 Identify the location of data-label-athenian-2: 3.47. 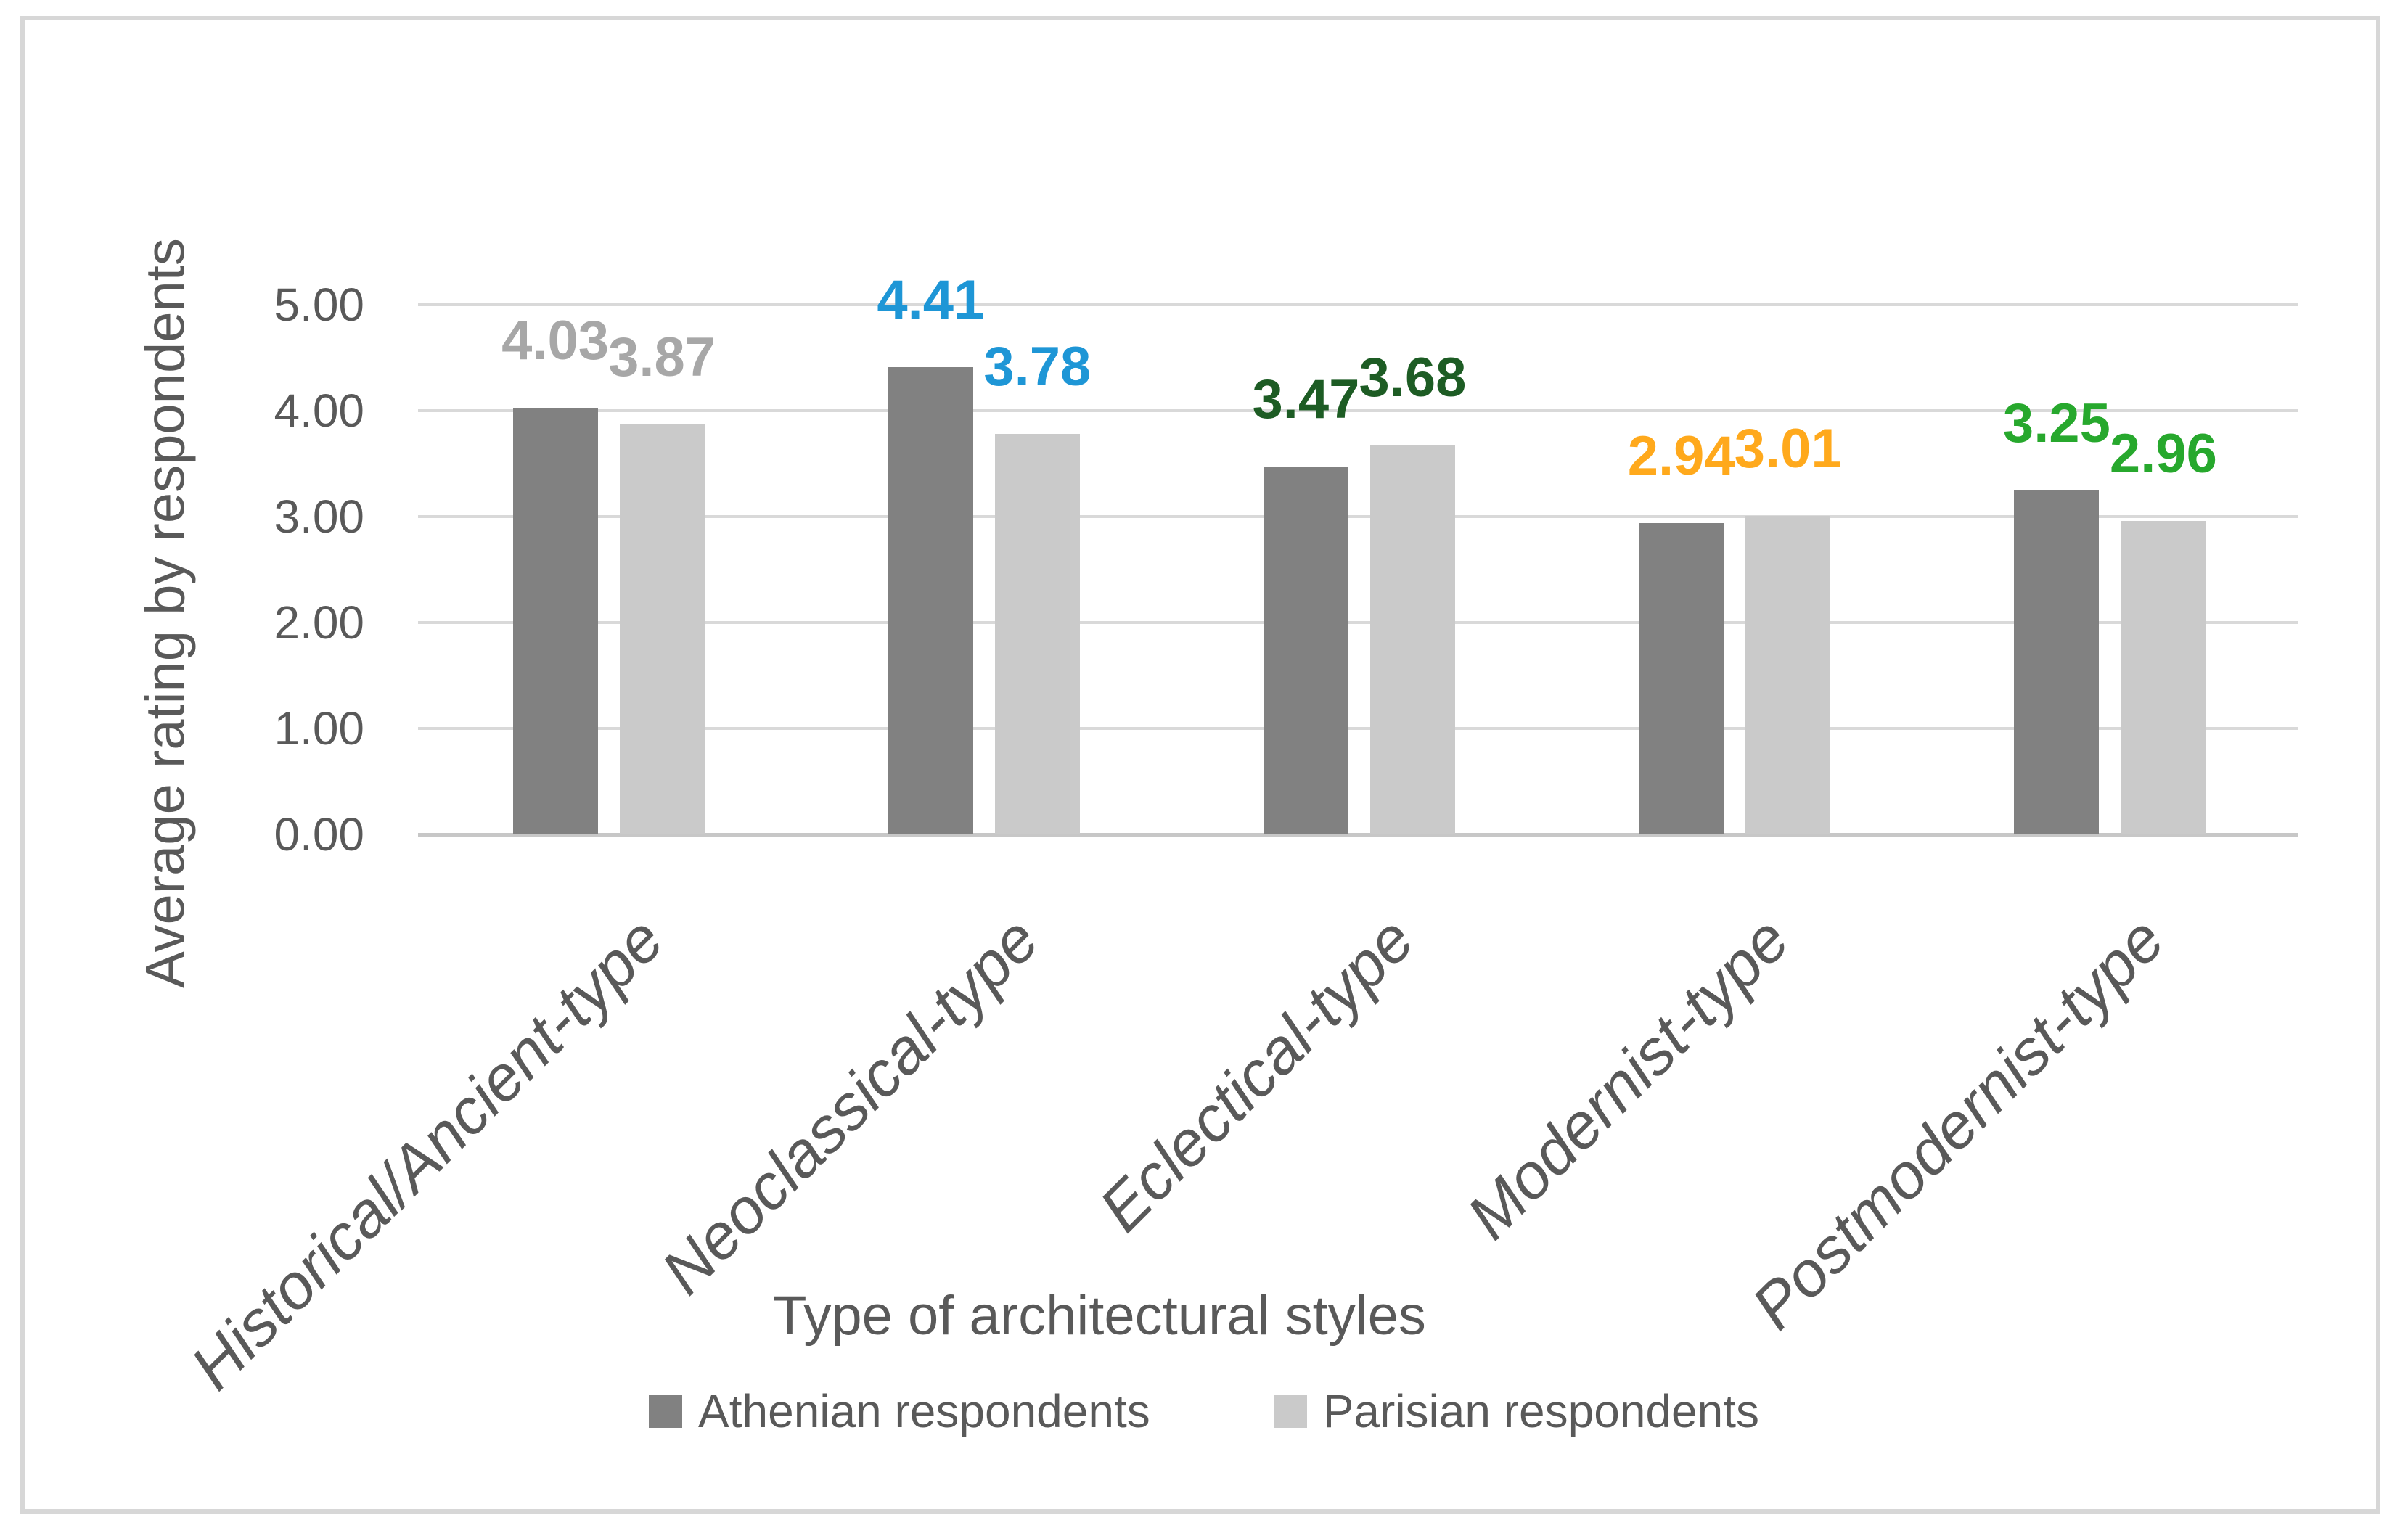
(1306, 400).